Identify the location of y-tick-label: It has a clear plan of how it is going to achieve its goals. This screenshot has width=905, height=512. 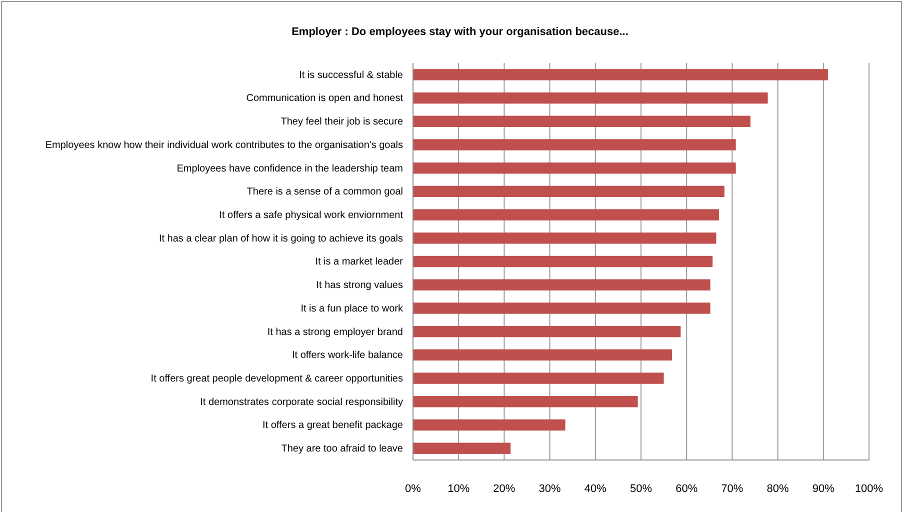
(280, 238).